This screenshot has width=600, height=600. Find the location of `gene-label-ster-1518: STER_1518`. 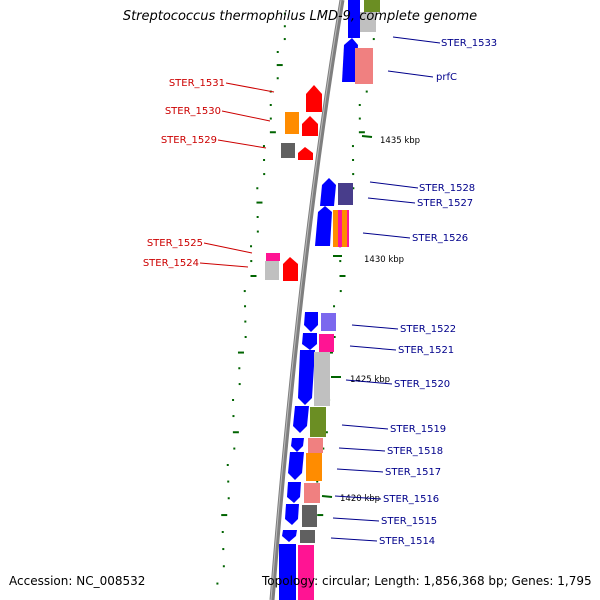

gene-label-ster-1518: STER_1518 is located at coordinates (415, 451).